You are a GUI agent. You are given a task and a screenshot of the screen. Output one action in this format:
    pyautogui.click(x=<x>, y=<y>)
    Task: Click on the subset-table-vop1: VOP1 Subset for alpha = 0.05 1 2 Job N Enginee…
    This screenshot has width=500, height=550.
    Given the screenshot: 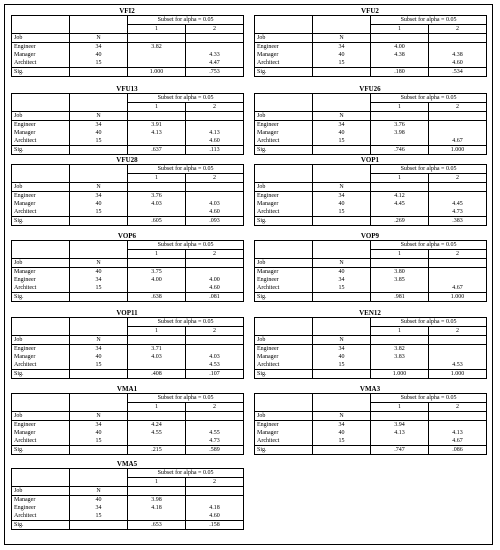 What is the action you would take?
    pyautogui.click(x=370, y=191)
    